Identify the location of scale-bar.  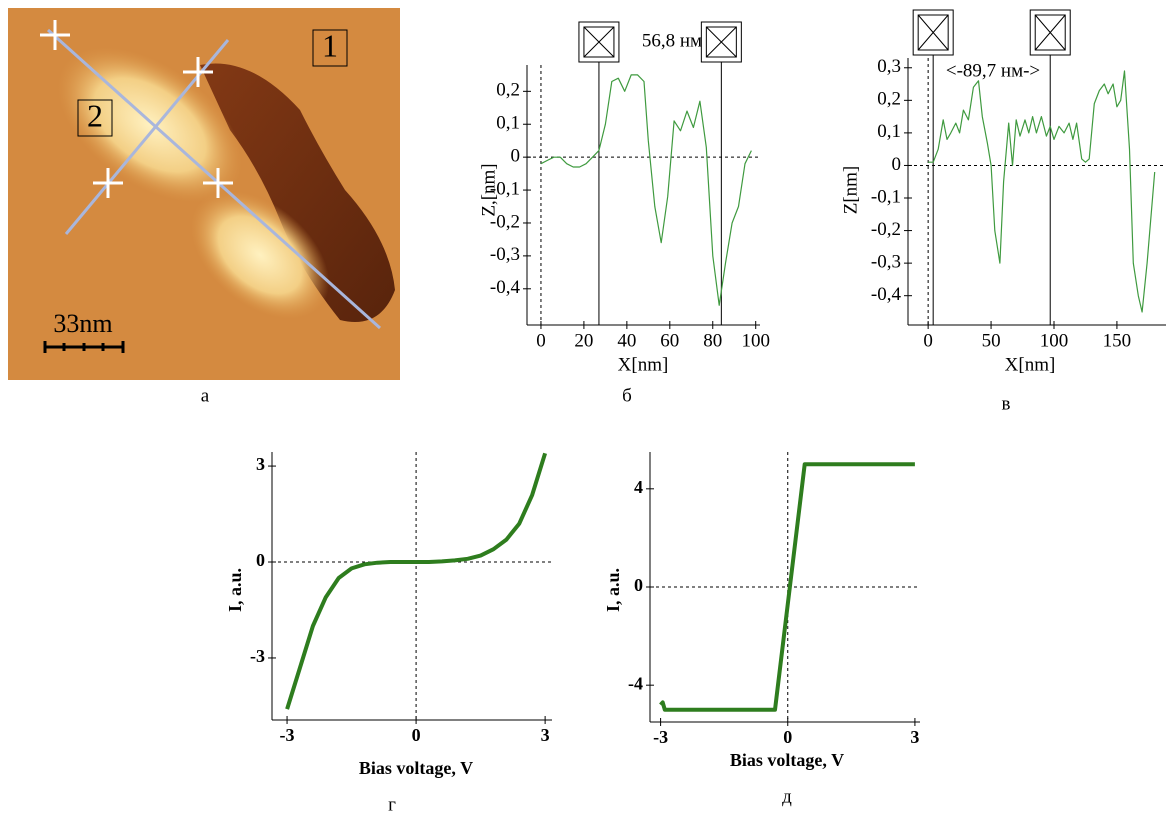
(84, 347).